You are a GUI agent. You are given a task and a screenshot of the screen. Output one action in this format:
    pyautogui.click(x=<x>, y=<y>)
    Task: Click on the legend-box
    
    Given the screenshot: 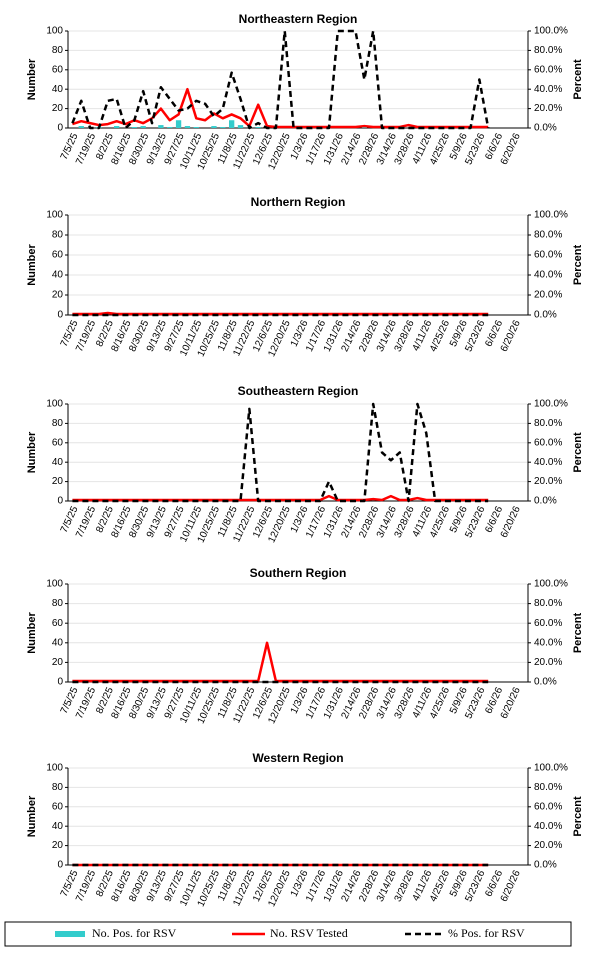 What is the action you would take?
    pyautogui.click(x=288, y=934)
    